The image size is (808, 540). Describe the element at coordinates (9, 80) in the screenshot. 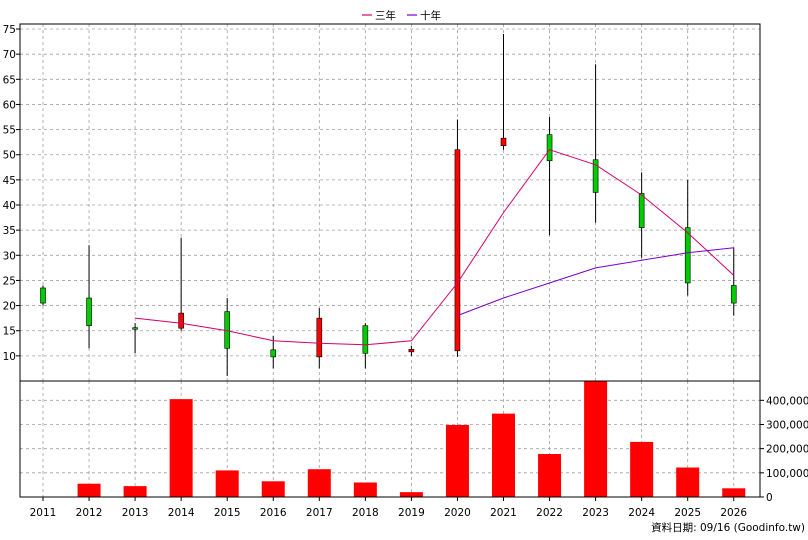

I see `y-tick-label: 65` at that location.